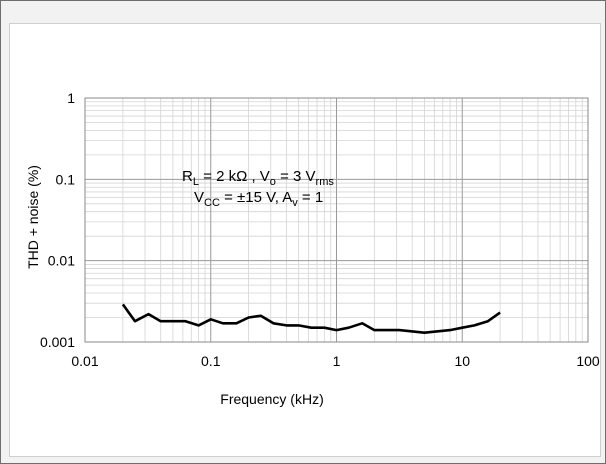 Image resolution: width=606 pixels, height=464 pixels. I want to click on x-tick-label: 0.1, so click(211, 361).